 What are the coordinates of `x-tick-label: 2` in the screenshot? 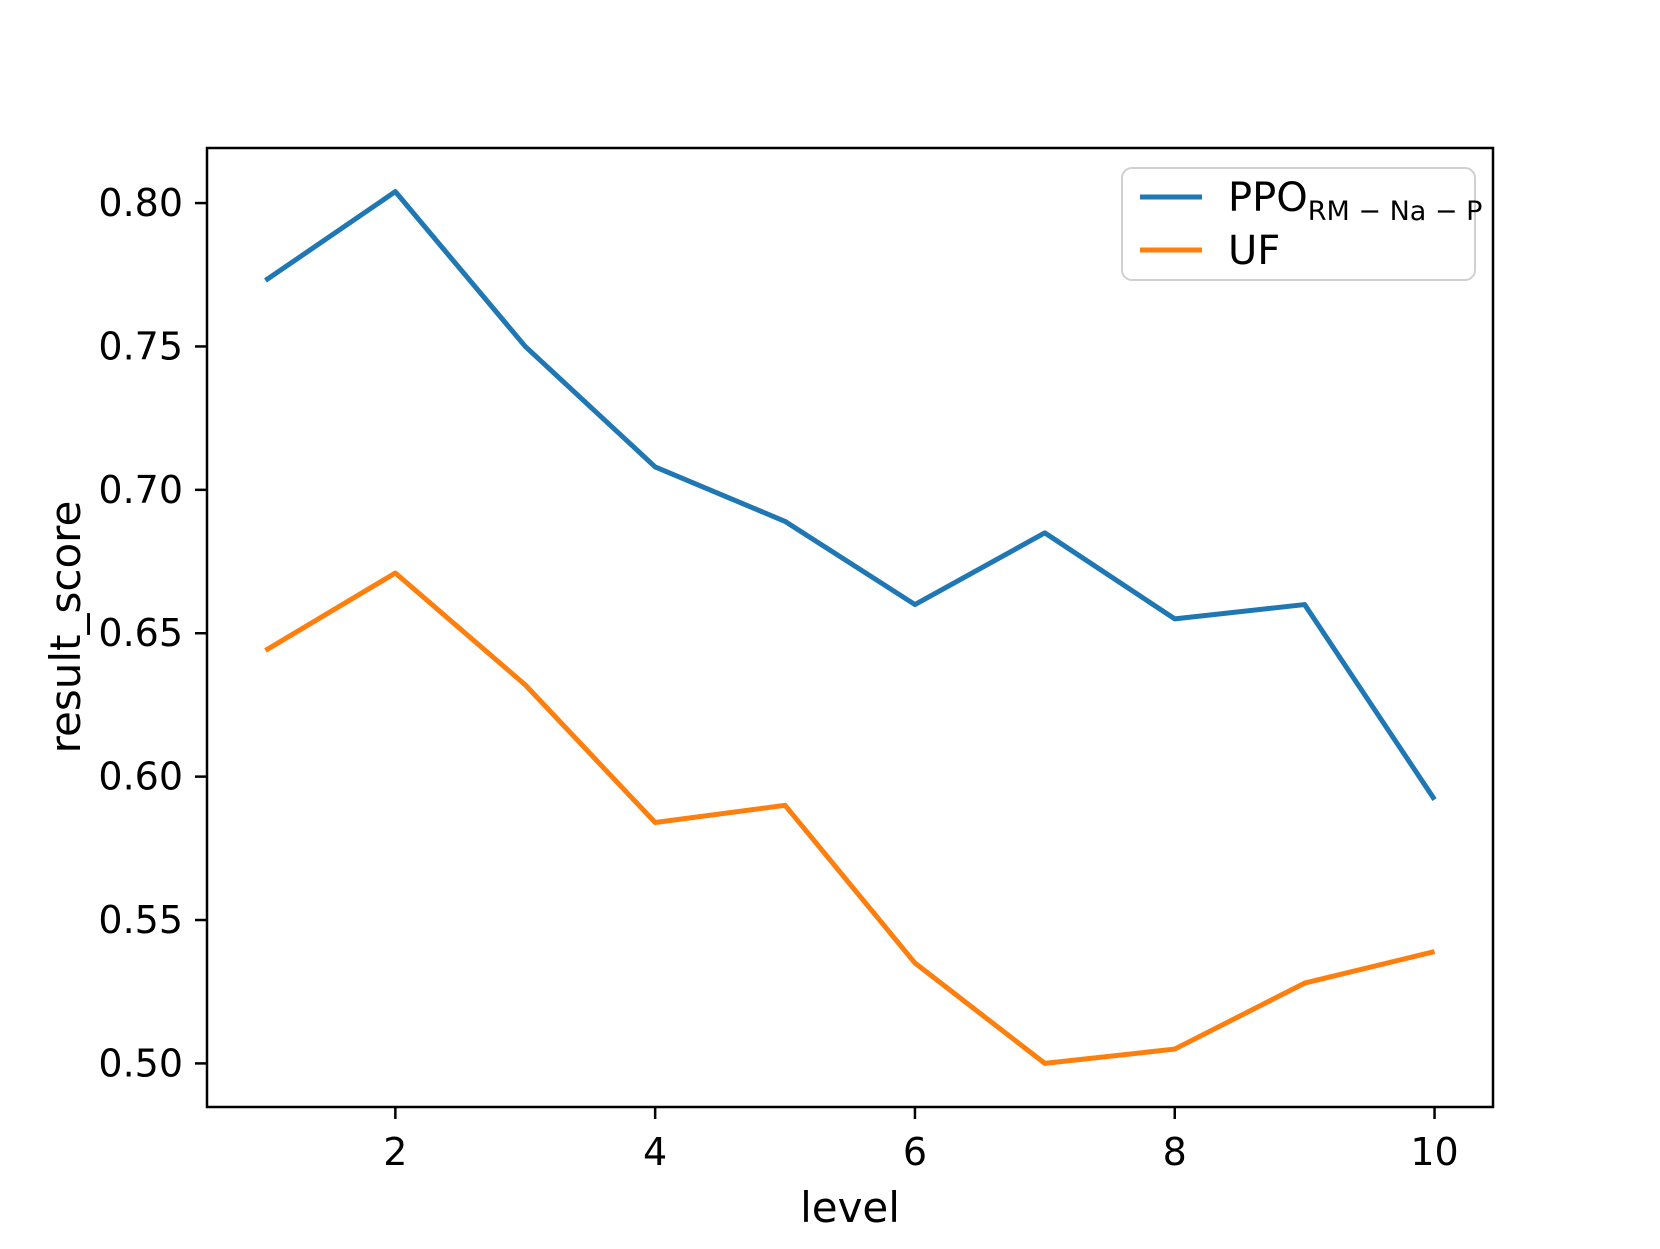 It's located at (395, 1152).